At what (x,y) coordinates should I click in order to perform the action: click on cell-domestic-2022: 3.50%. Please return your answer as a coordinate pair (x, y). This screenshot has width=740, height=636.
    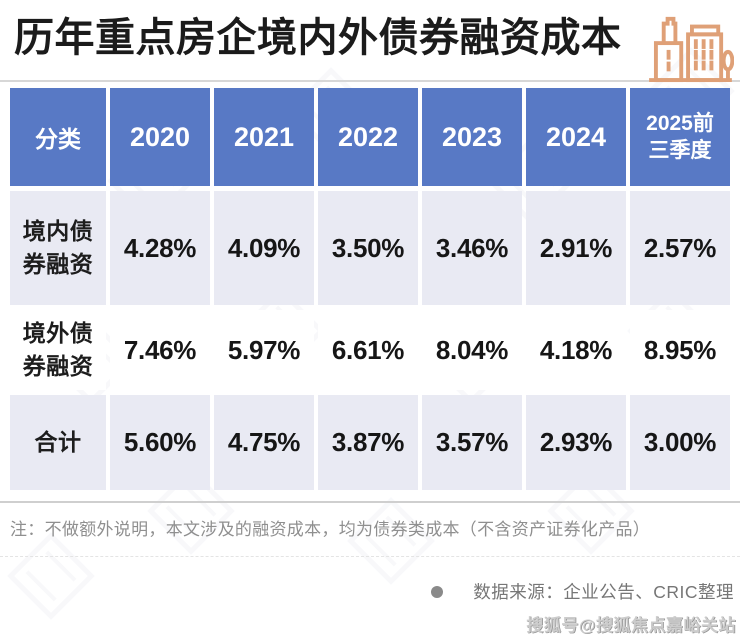
    Looking at the image, I should click on (368, 248).